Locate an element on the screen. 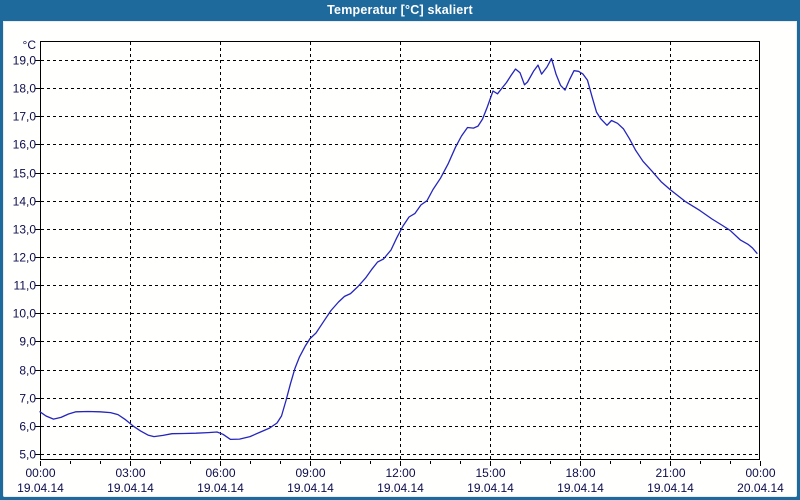  window-title-bar: Temperatur [°C] skaliert is located at coordinates (400, 10).